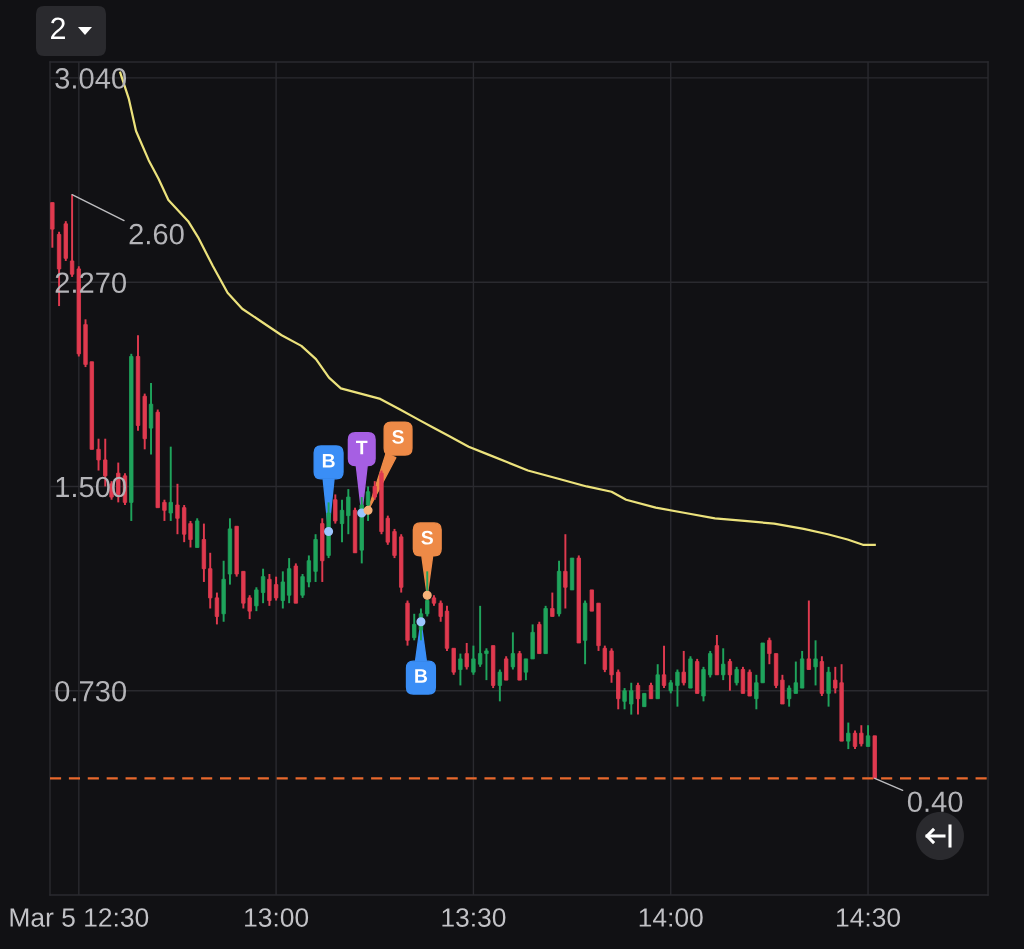  What do you see at coordinates (935, 802) in the screenshot?
I see `annotation: 0.40` at bounding box center [935, 802].